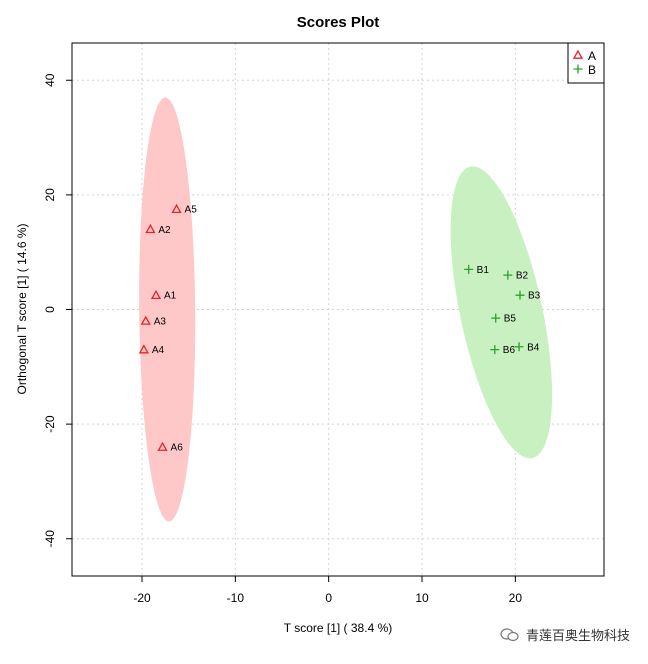 This screenshot has width=648, height=664. I want to click on legend-marker-B, so click(578, 69).